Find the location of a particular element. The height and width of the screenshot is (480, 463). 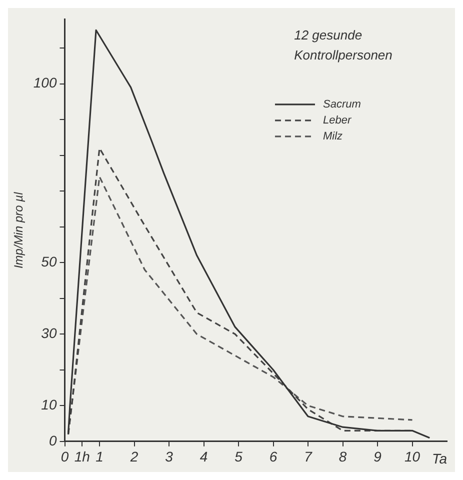

x-tick-label: 6 is located at coordinates (273, 456).